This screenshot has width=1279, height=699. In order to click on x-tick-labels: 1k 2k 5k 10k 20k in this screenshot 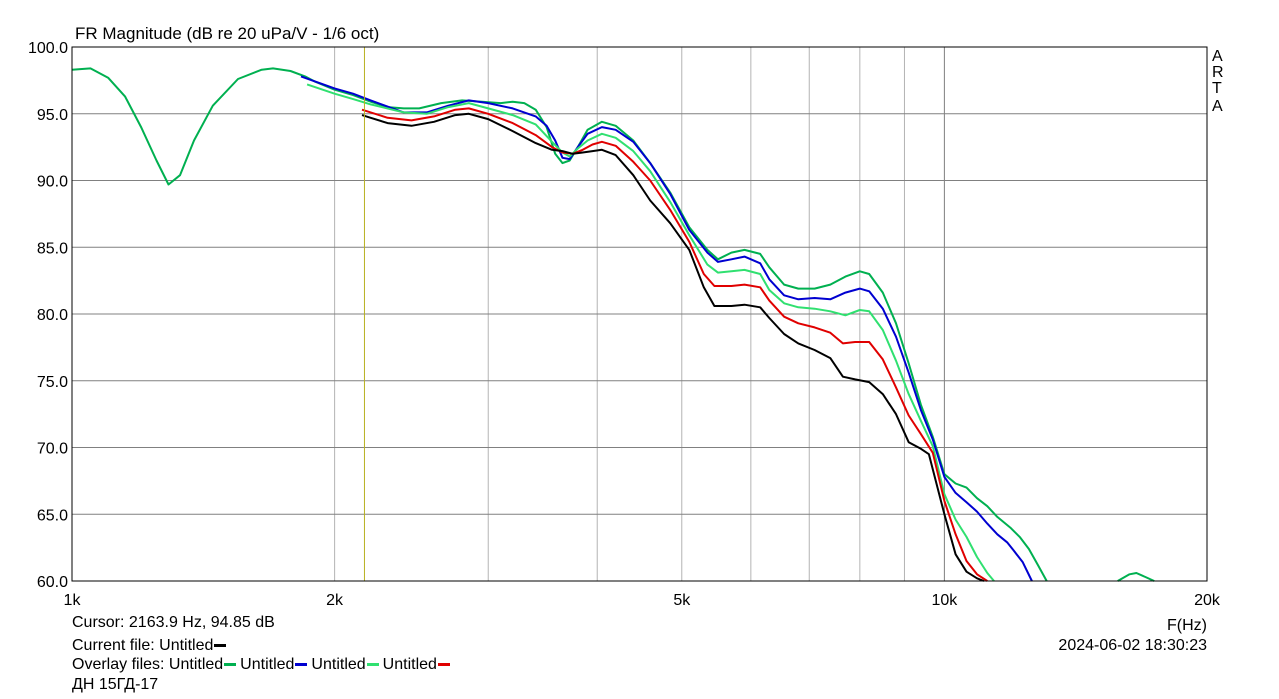, I will do `click(642, 600)`.